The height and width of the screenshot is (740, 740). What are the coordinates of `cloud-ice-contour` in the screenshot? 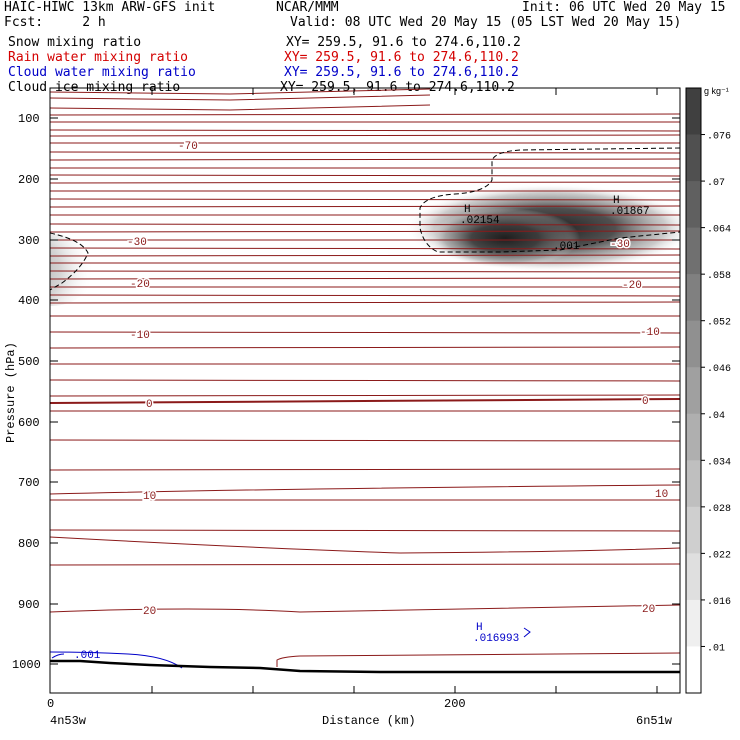 It's located at (549, 200).